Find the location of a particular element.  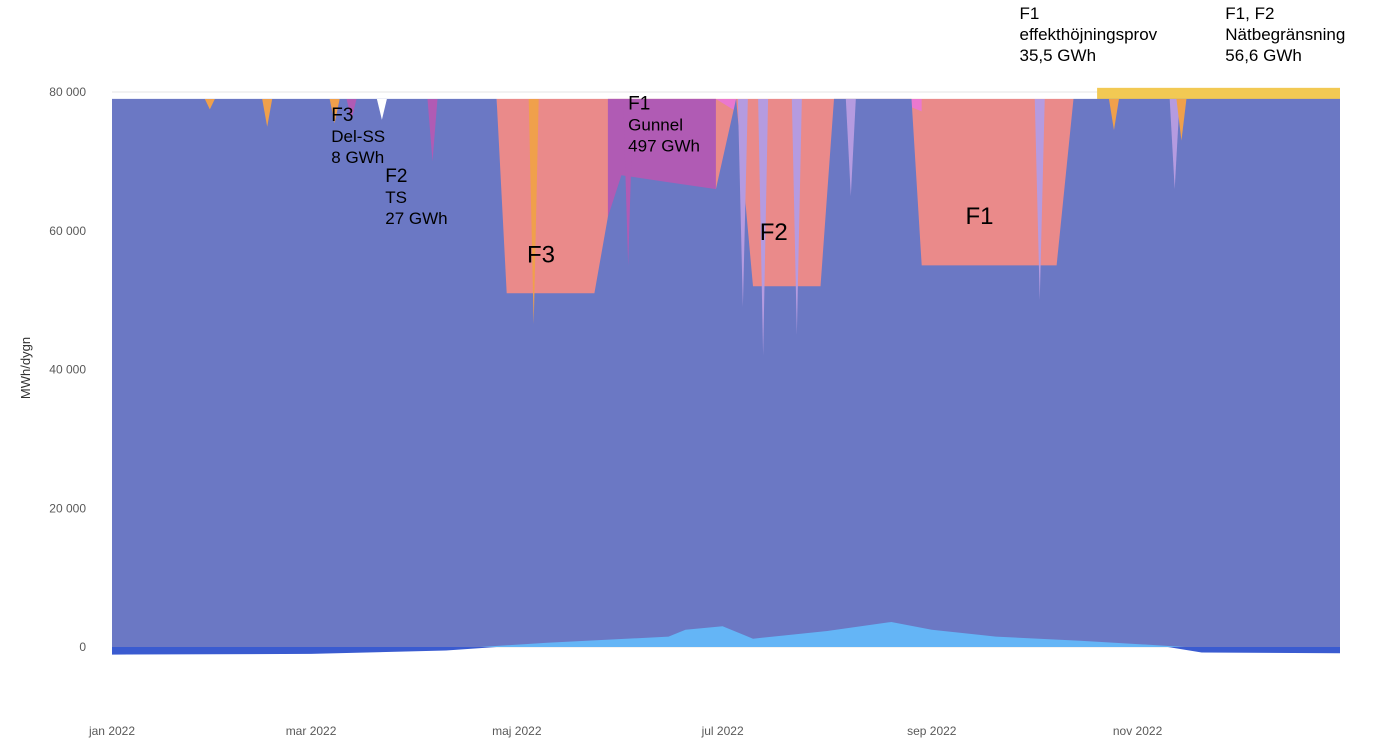

annotation-2-line-0: F3 is located at coordinates (541, 255).